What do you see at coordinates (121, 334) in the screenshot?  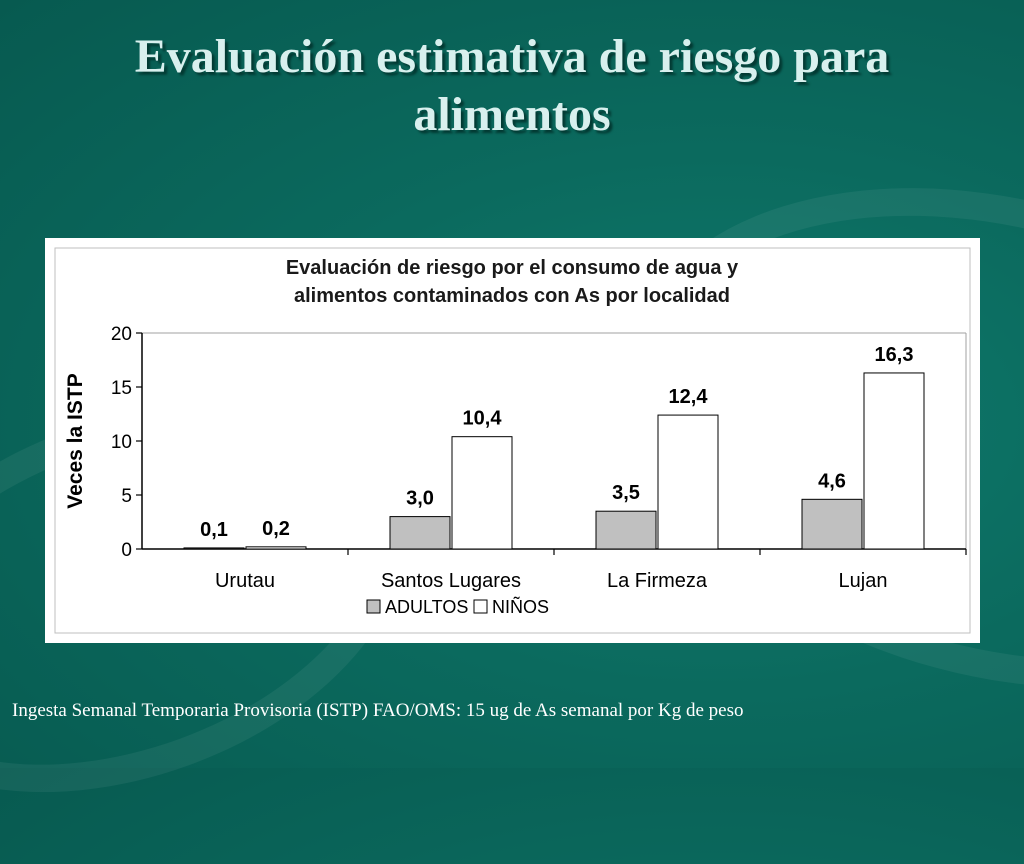 I see `y-tick-label: 20` at bounding box center [121, 334].